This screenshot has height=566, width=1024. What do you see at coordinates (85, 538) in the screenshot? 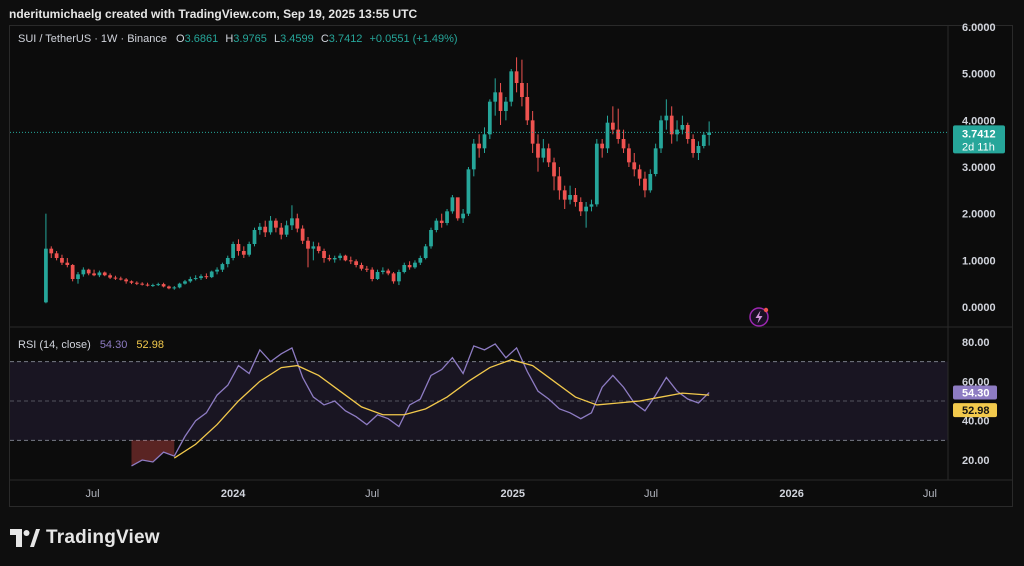
I see `tradingview-logo: TradingView` at bounding box center [85, 538].